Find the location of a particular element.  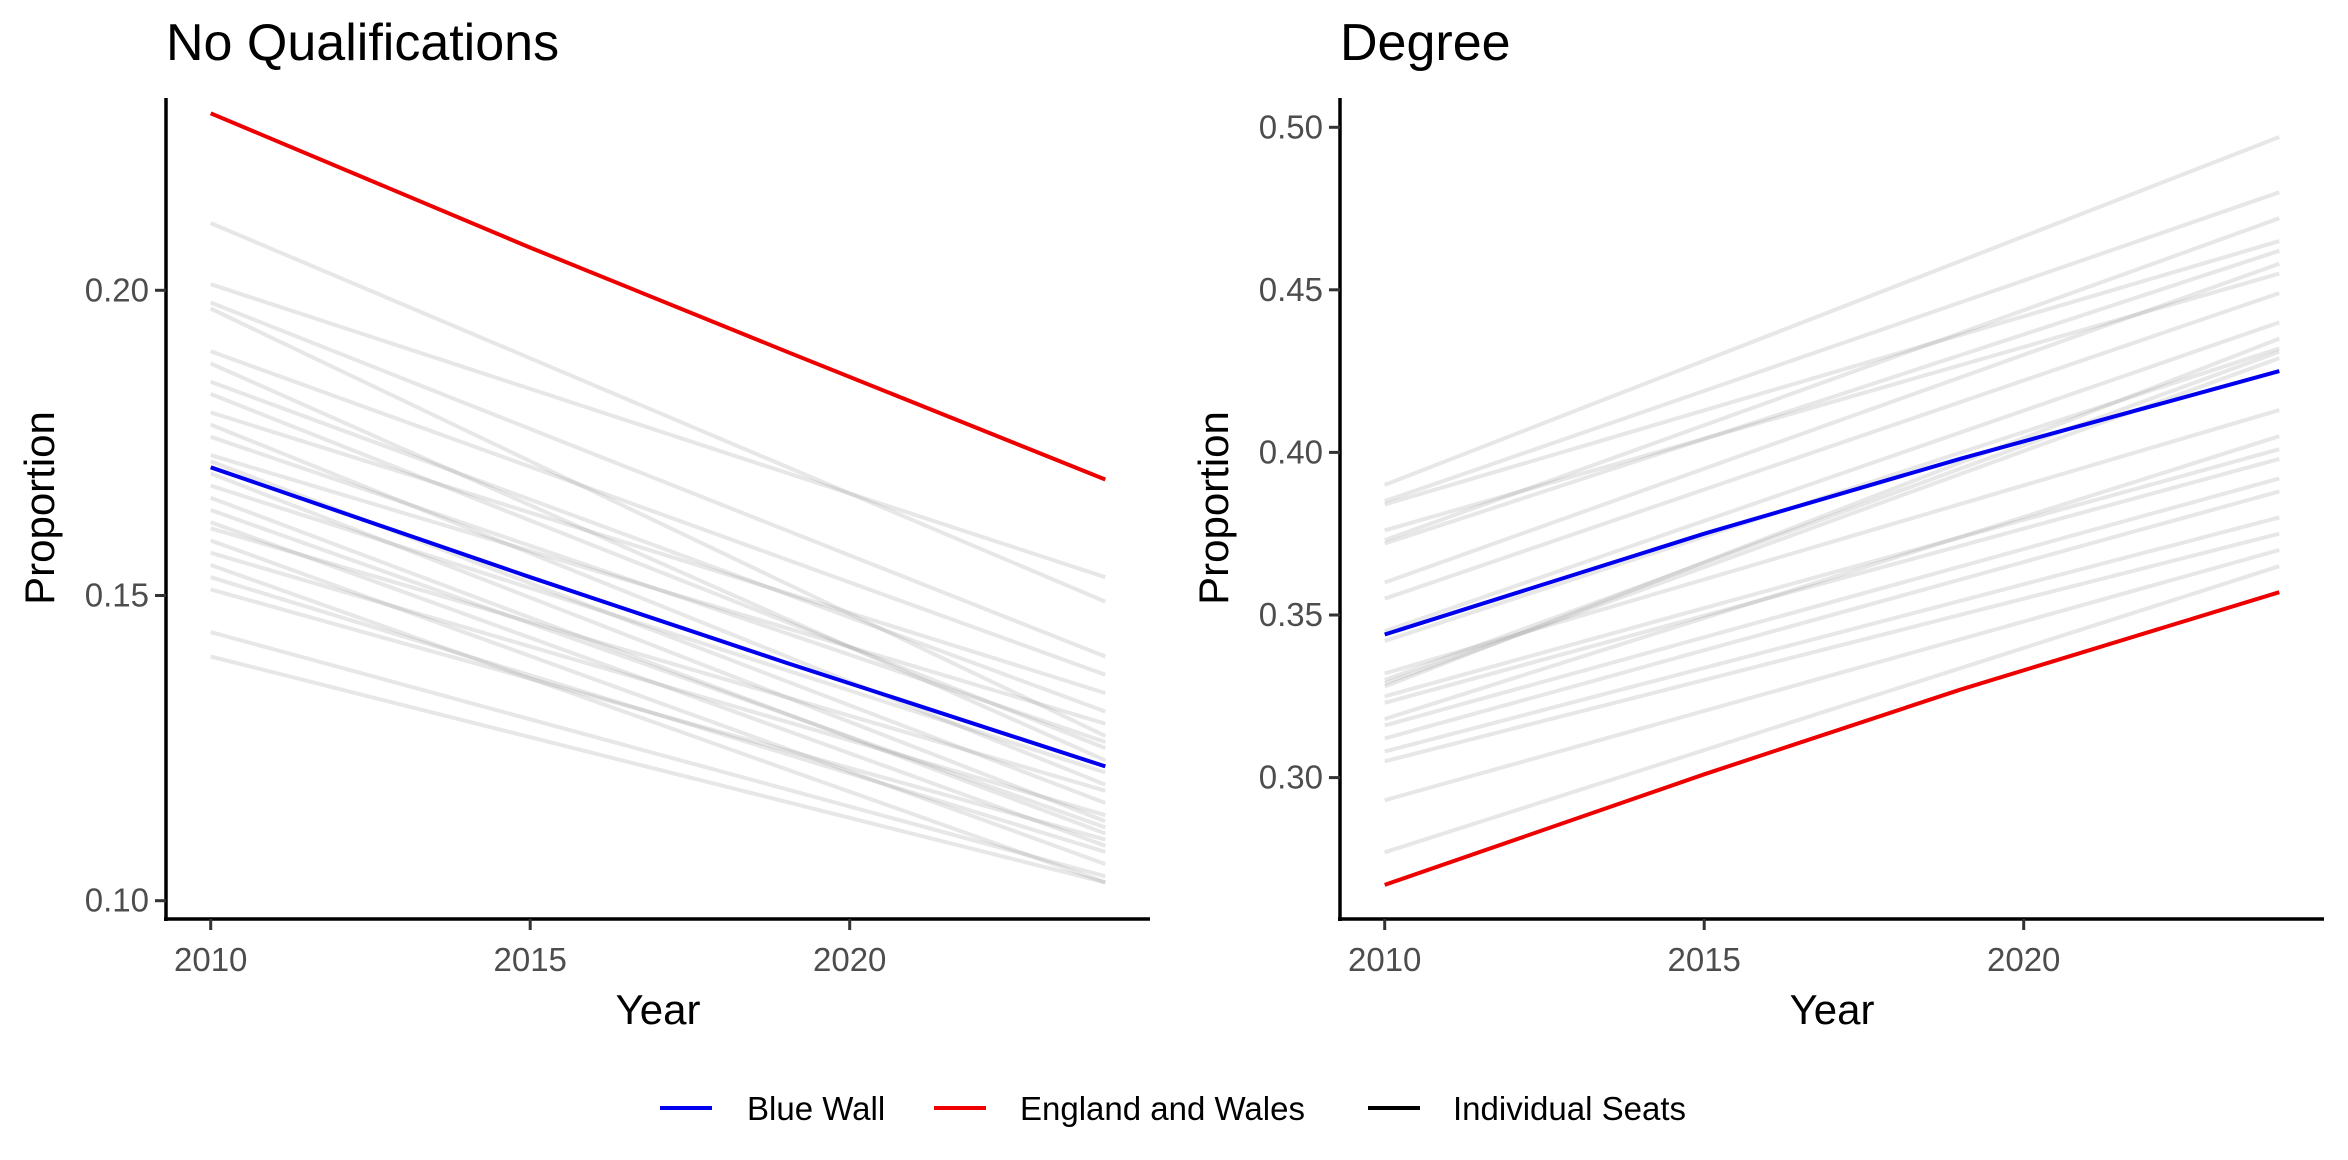

y-ticks: 0.30 0.35 0.40 0.45 0.50 is located at coordinates (1299, 452).